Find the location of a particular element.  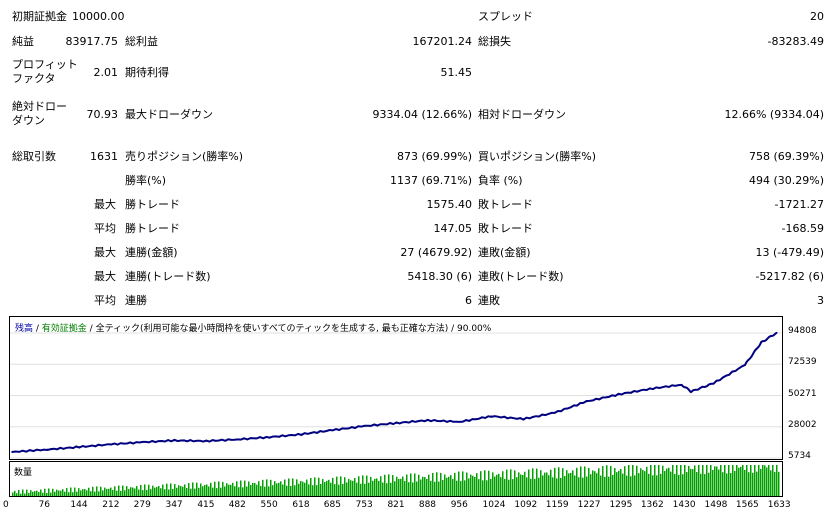

x-tick-label: 347 is located at coordinates (174, 505).